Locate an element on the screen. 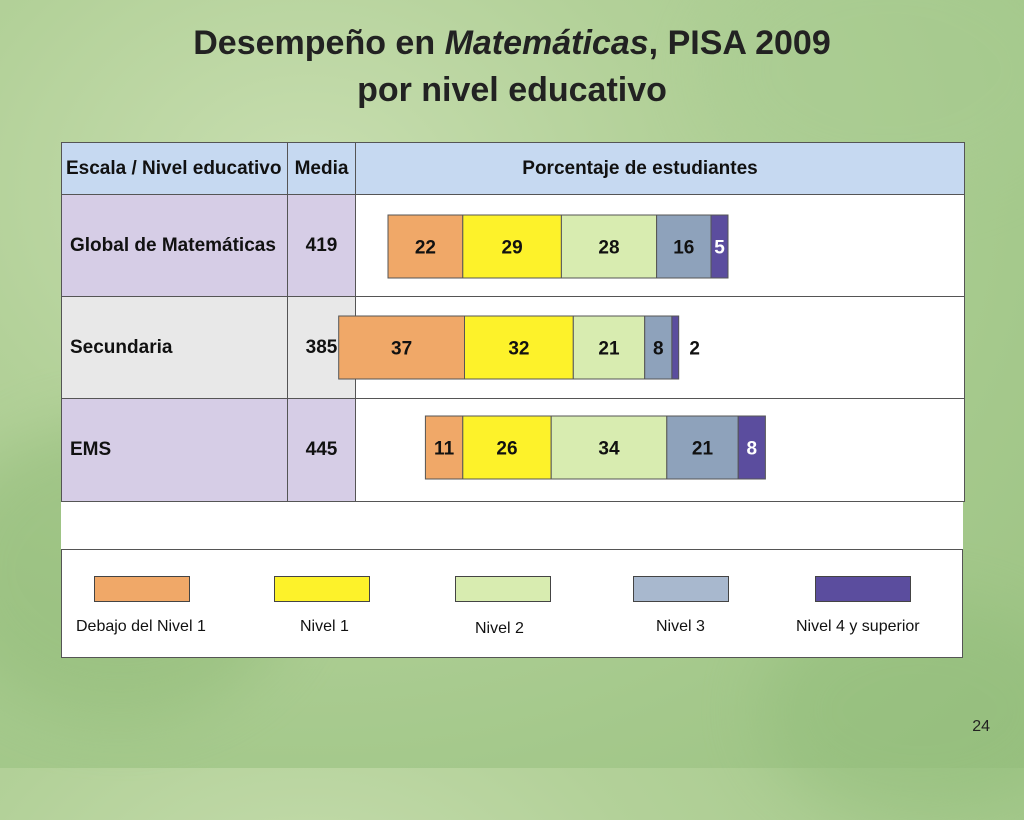 The height and width of the screenshot is (820, 1024). header-porcentaje: Porcentaje de estudiantes is located at coordinates (660, 169).